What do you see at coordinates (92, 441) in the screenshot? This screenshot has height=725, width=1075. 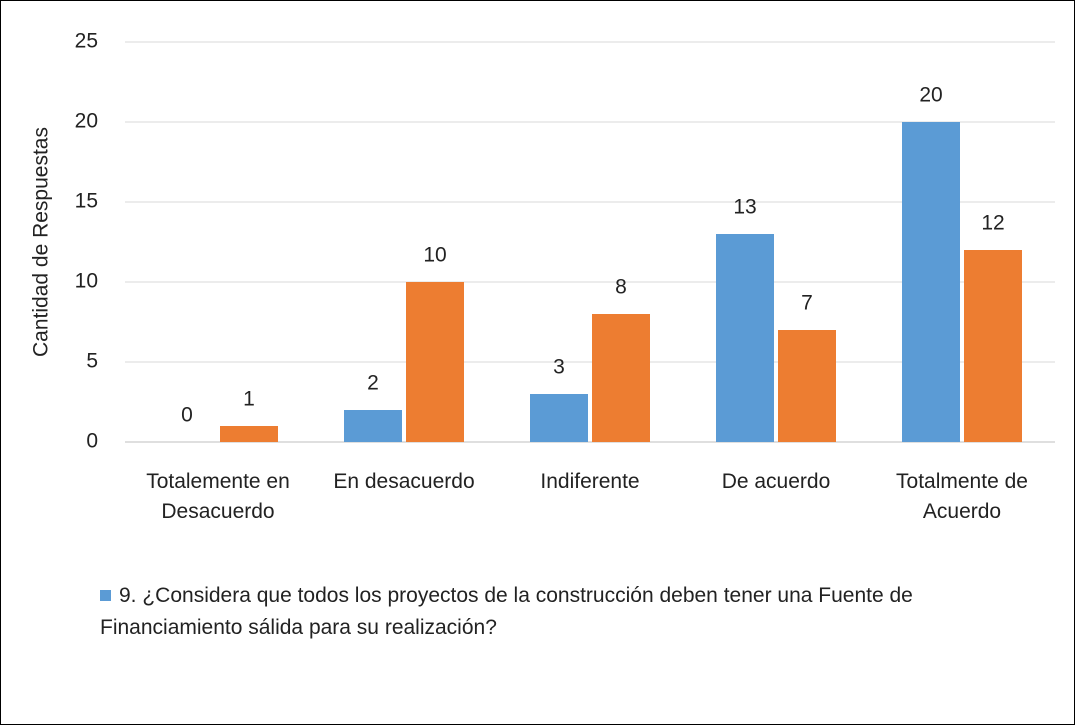 I see `y-tick-label: 0` at bounding box center [92, 441].